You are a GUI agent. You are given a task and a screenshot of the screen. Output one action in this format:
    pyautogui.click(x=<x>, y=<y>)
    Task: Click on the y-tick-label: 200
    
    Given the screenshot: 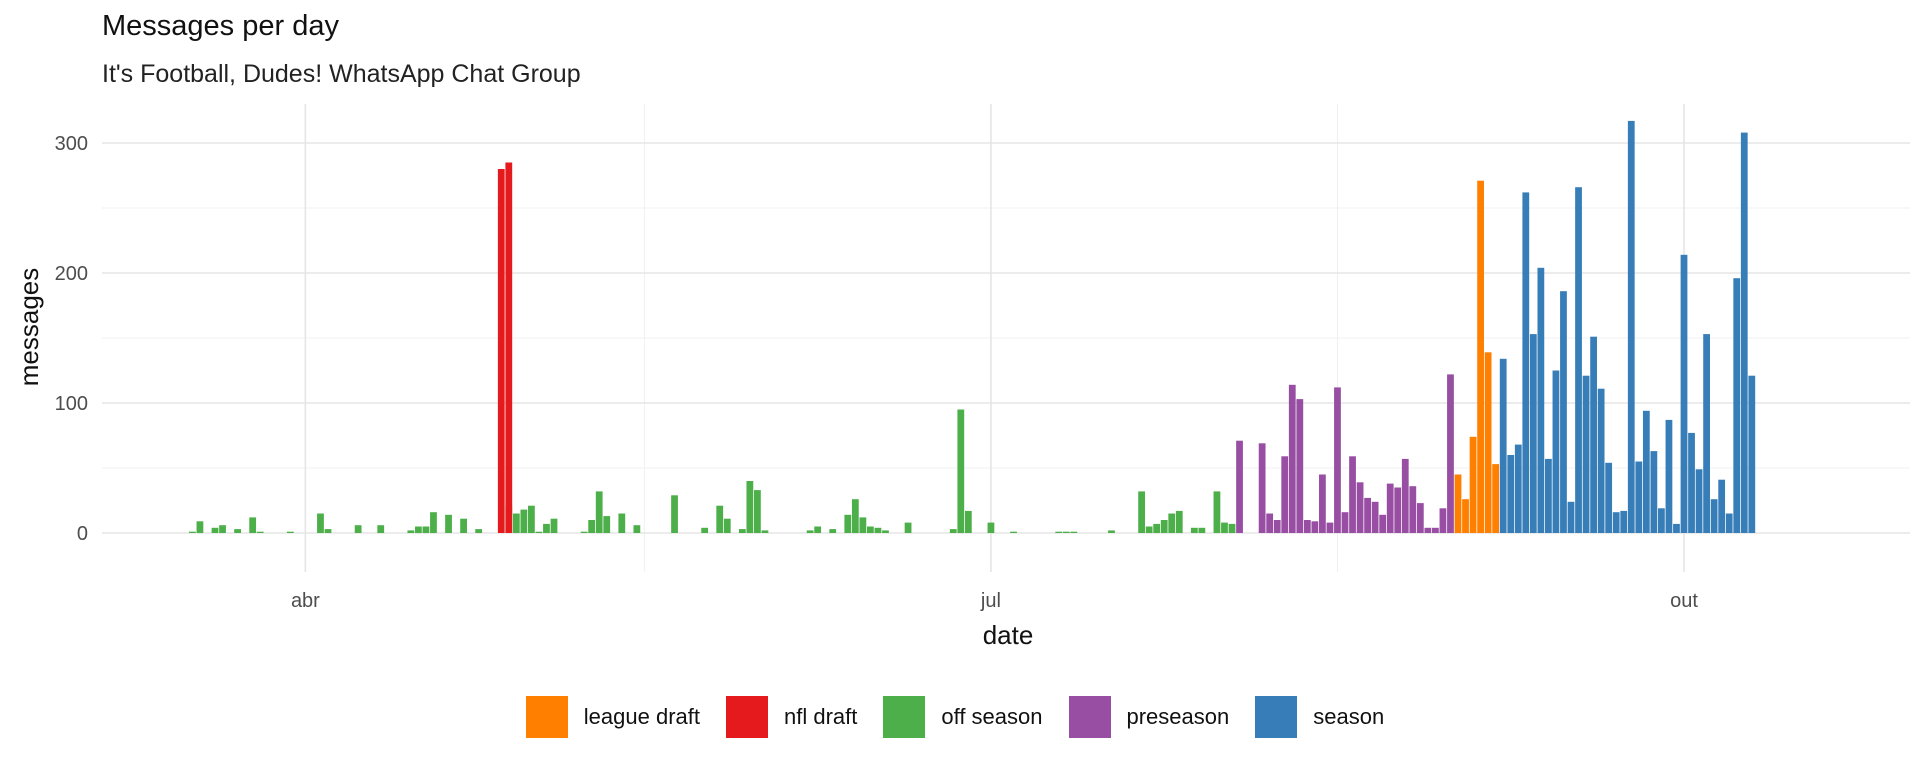 What is the action you would take?
    pyautogui.click(x=71, y=274)
    